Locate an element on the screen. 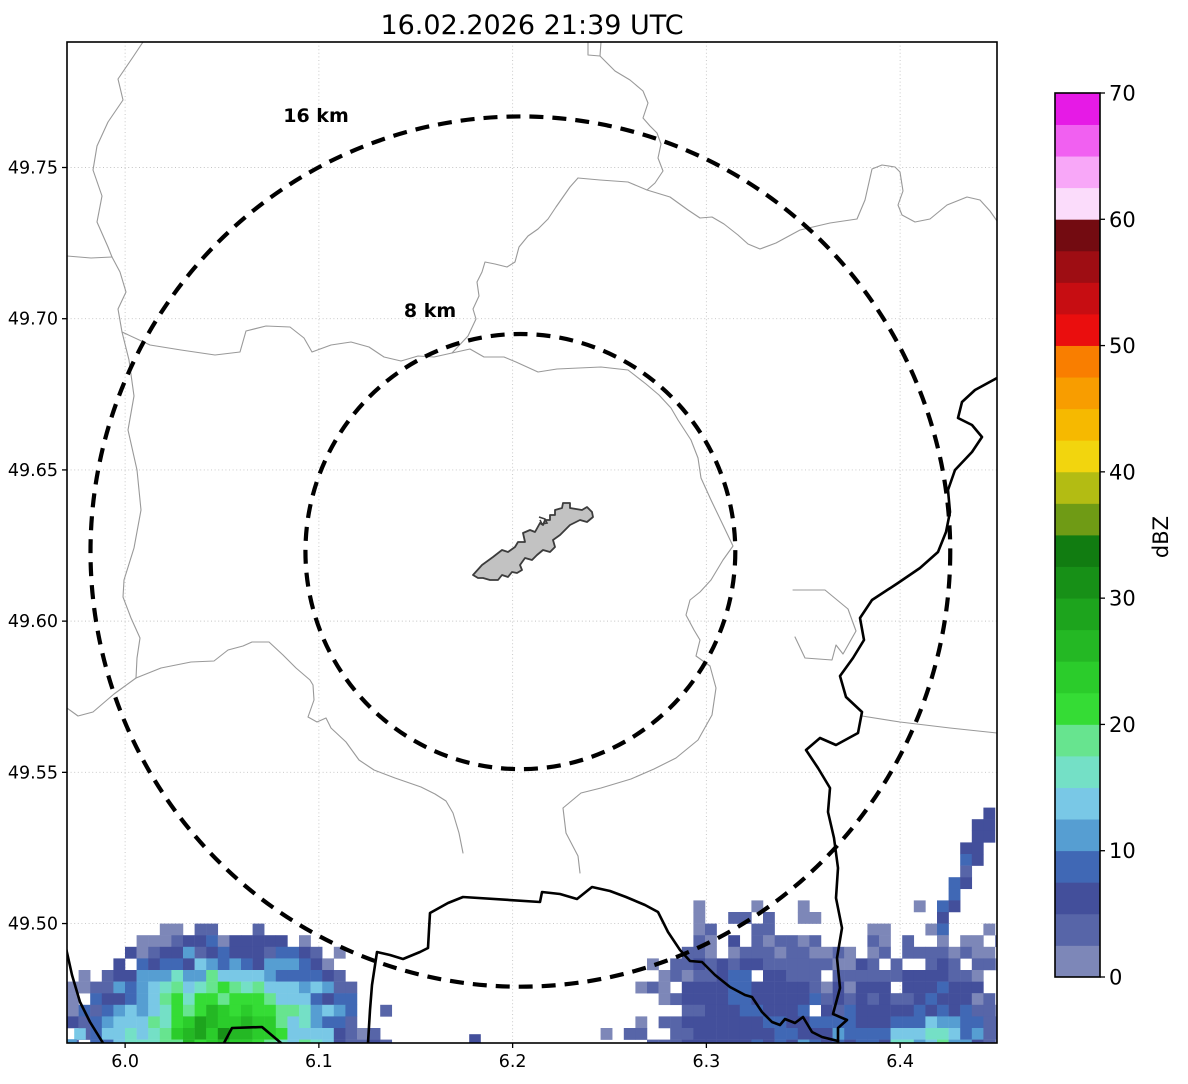  admin-boundary-line is located at coordinates (824, 625).